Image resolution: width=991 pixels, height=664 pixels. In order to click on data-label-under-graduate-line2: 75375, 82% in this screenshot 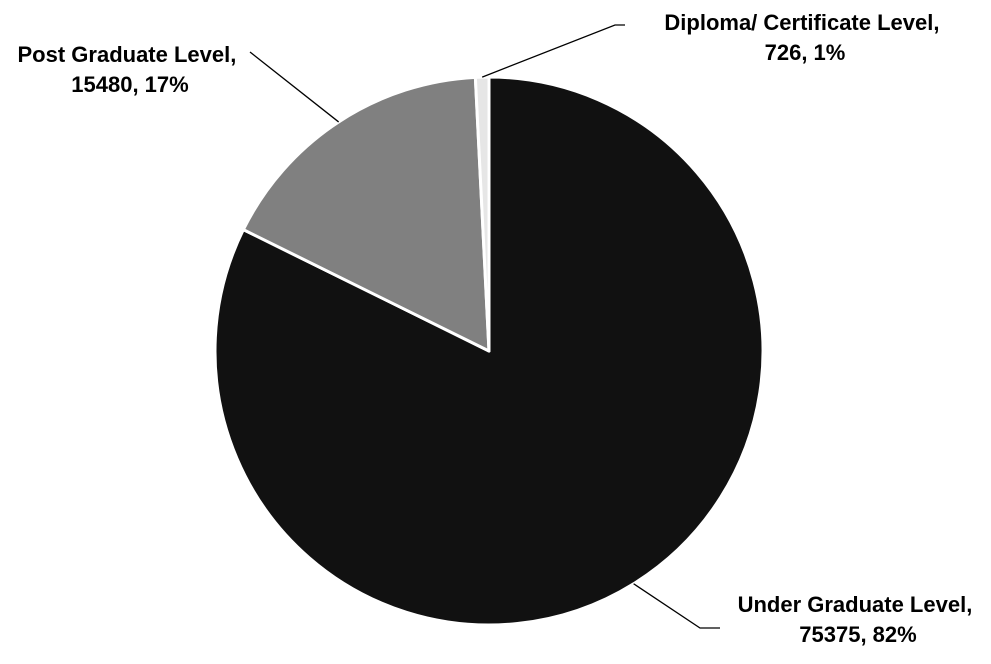, I will do `click(857, 634)`.